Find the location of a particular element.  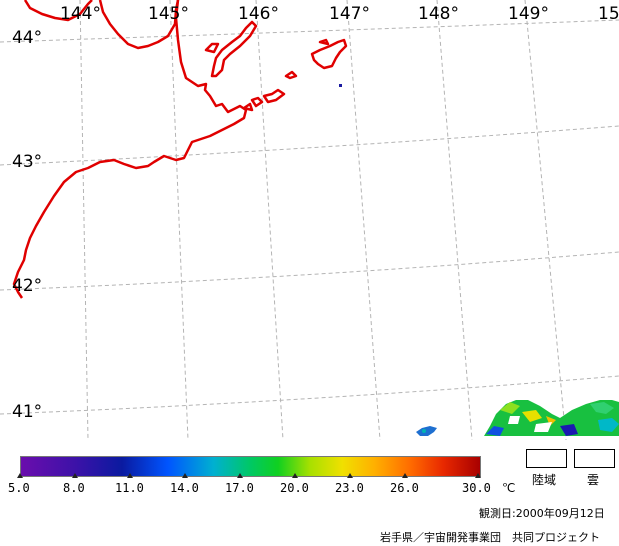

lon-label-144: 144° is located at coordinates (80, 14).